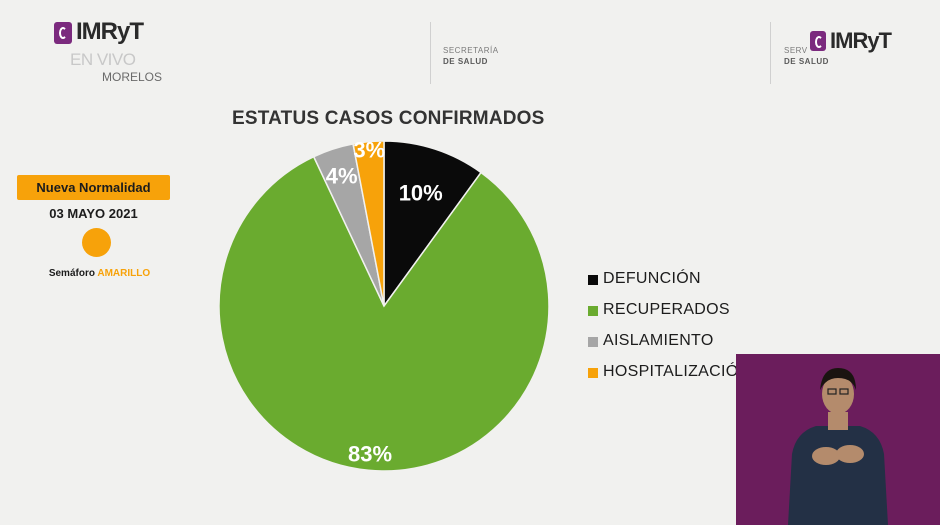 The height and width of the screenshot is (525, 940). Describe the element at coordinates (671, 371) in the screenshot. I see `legend-label: HOSPITALIZACIÓ` at that location.